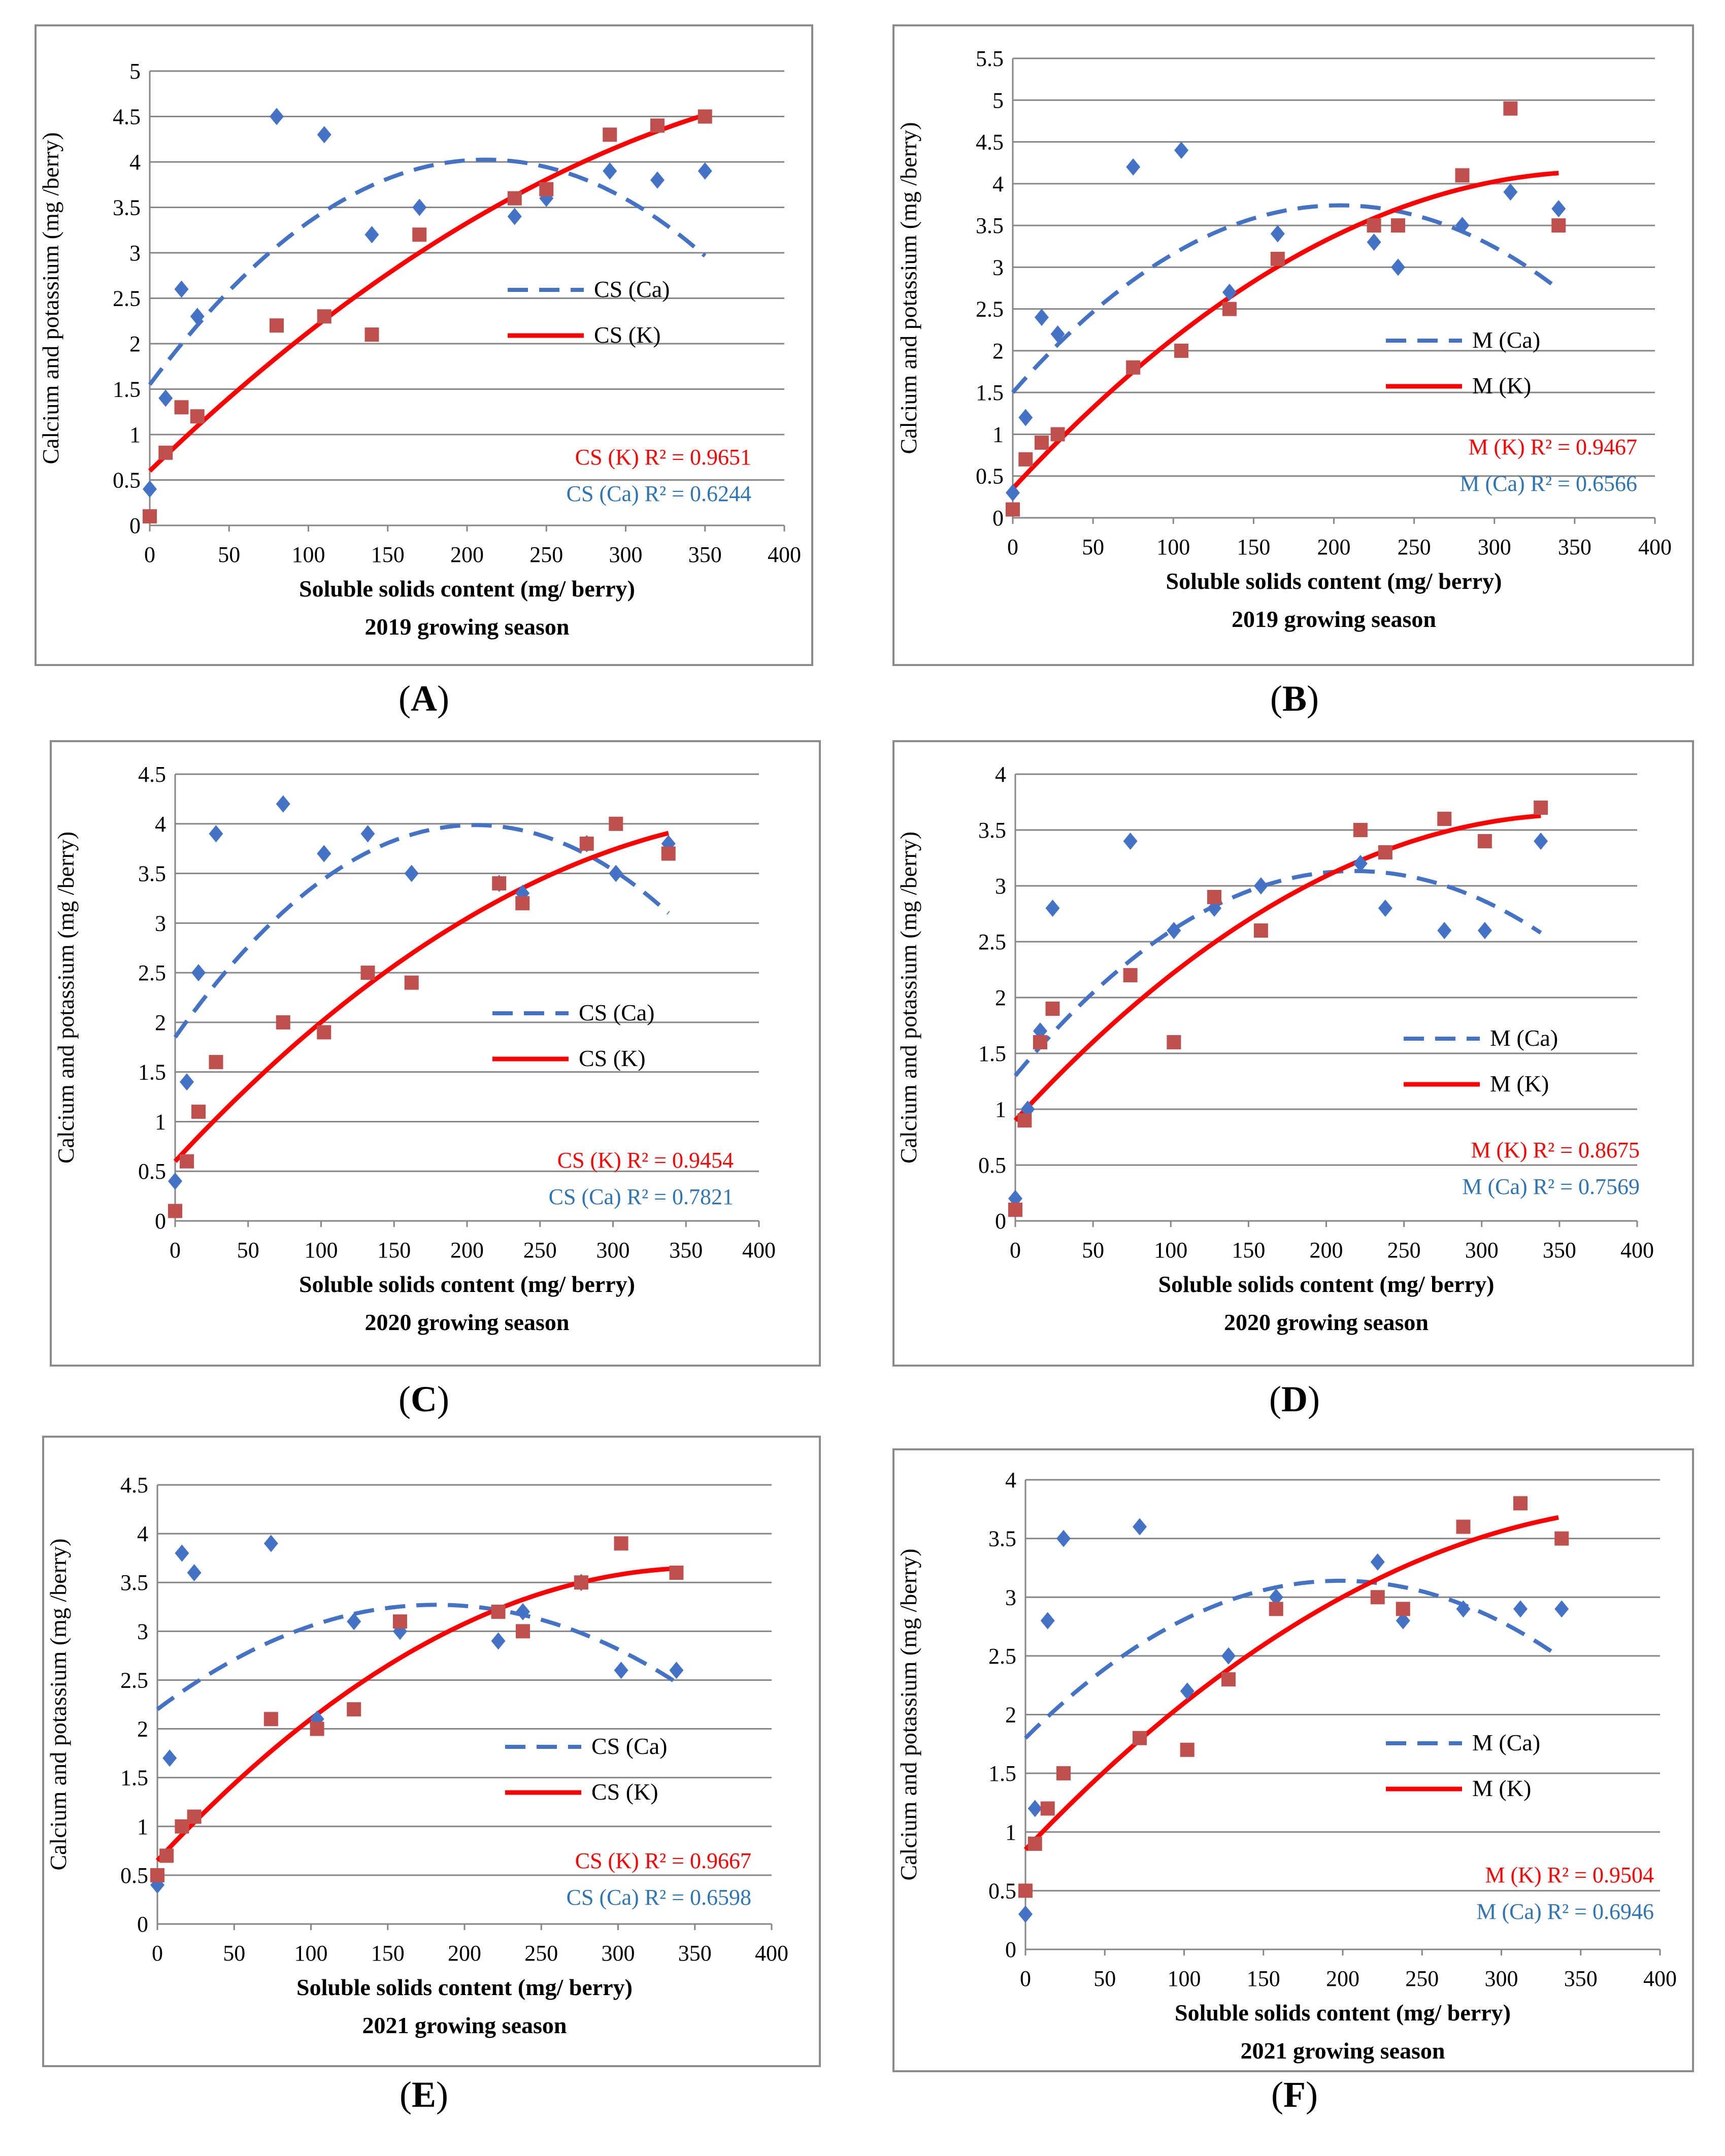  I want to click on panel-letter-label: (B), so click(1294, 698).